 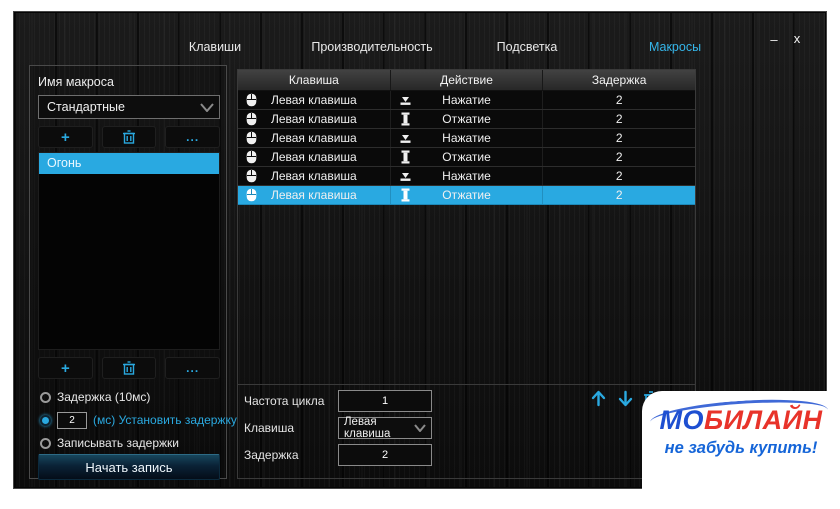 What do you see at coordinates (215, 47) in the screenshot?
I see `tab-keys: Клавиши` at bounding box center [215, 47].